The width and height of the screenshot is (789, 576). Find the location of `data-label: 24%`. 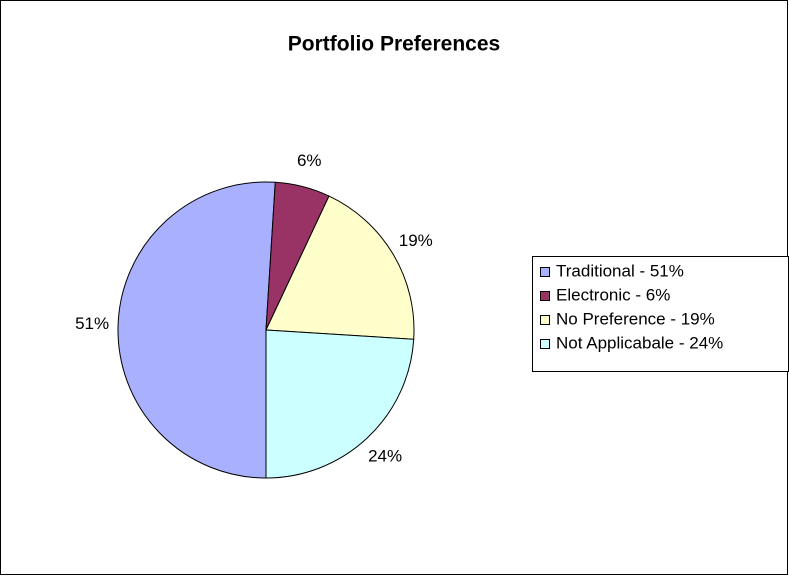

data-label: 24% is located at coordinates (385, 455).